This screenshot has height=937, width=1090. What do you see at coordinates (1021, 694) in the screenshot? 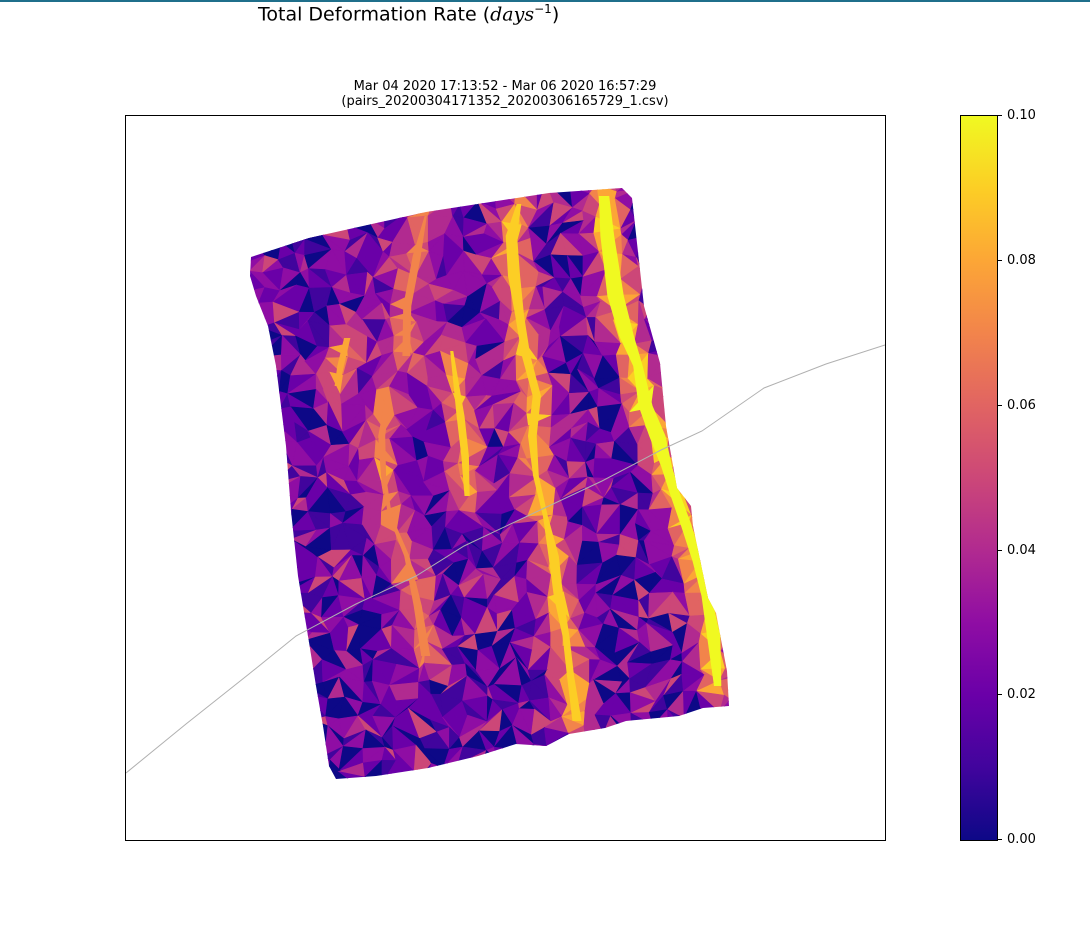
I see `colorbar-tick-label: 0.02` at bounding box center [1021, 694].